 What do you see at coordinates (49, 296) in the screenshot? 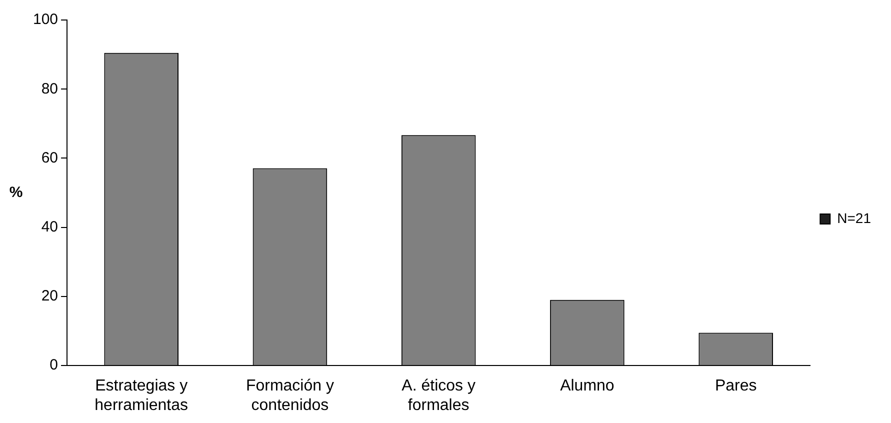
I see `y-tick-label: 20` at bounding box center [49, 296].